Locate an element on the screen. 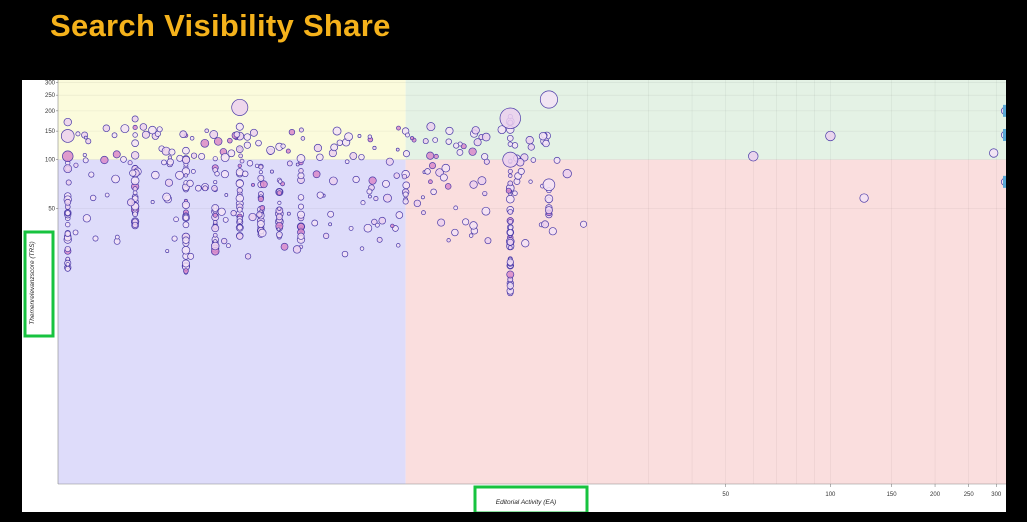 This screenshot has height=522, width=1027. y-tick-labels: 50 100 150 200 250 300 is located at coordinates (51, 146).